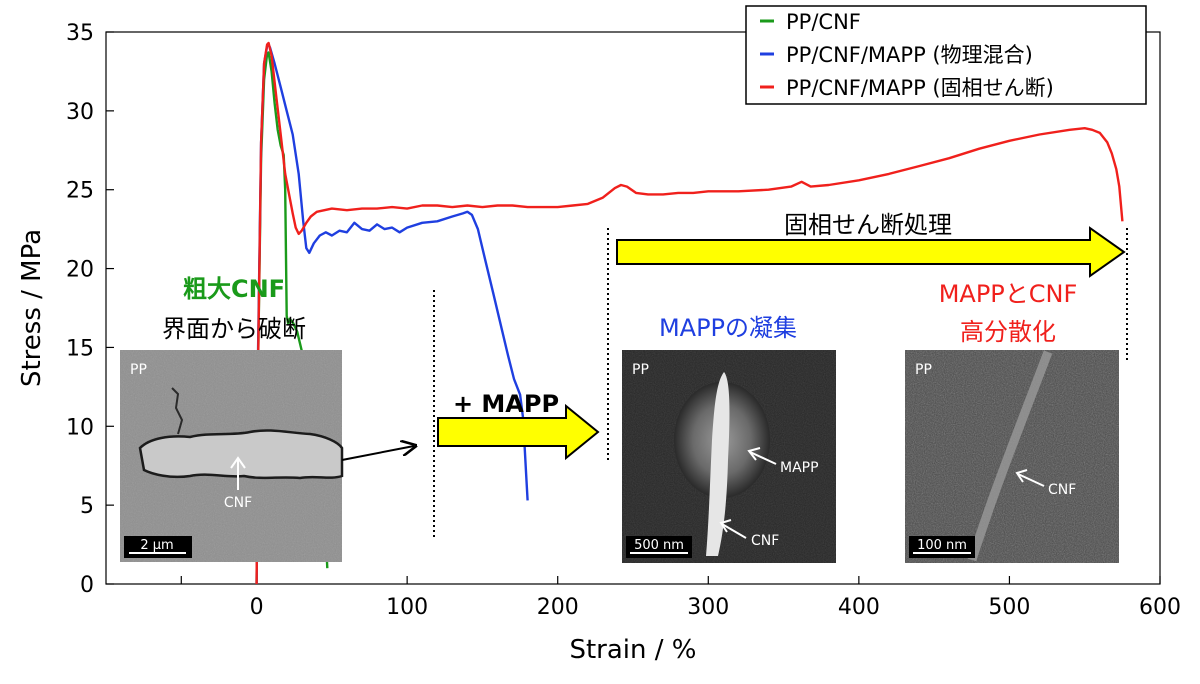 The width and height of the screenshot is (1200, 684). What do you see at coordinates (799, 468) in the screenshot?
I see `sem-middle-mapp-label: MAPP` at bounding box center [799, 468].